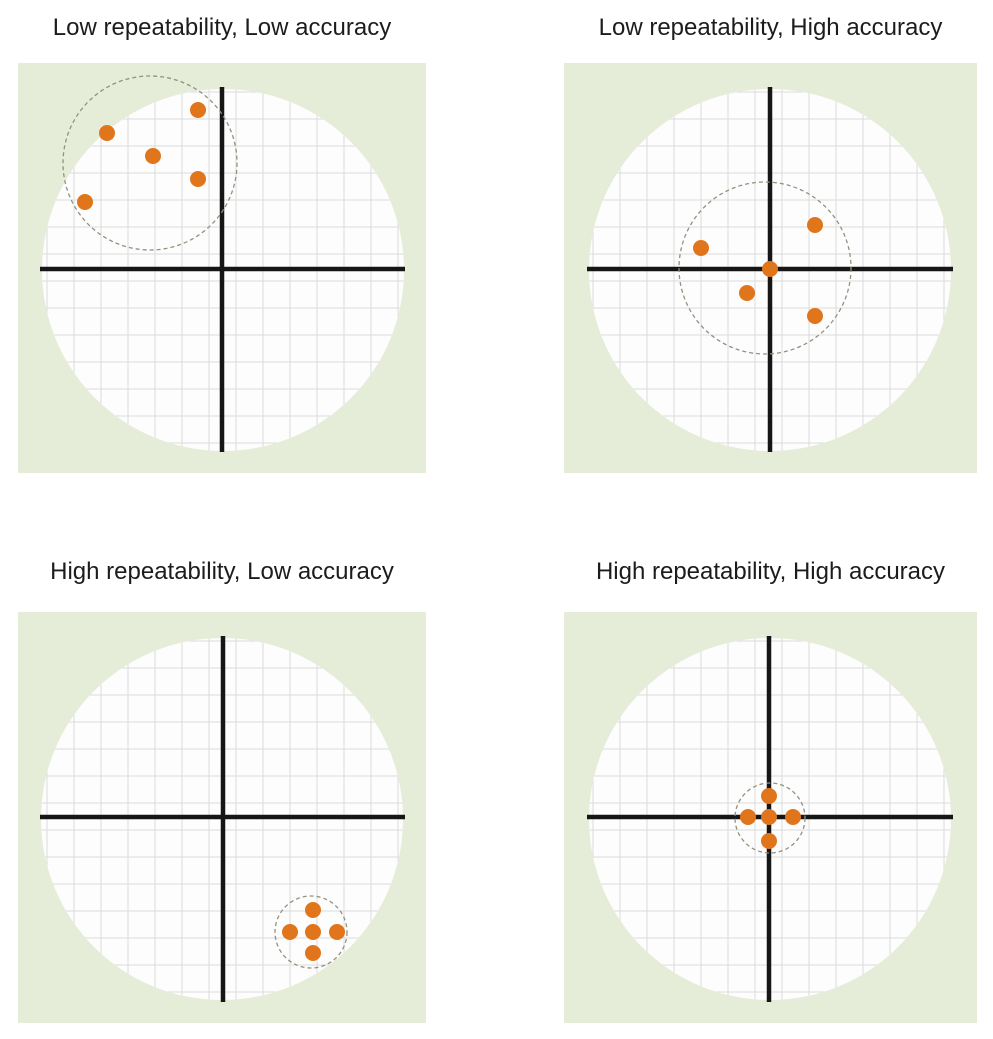  Describe the element at coordinates (222, 571) in the screenshot. I see `panel-title-high-rep-low-acc: High repeatability, Low accuracy` at that location.